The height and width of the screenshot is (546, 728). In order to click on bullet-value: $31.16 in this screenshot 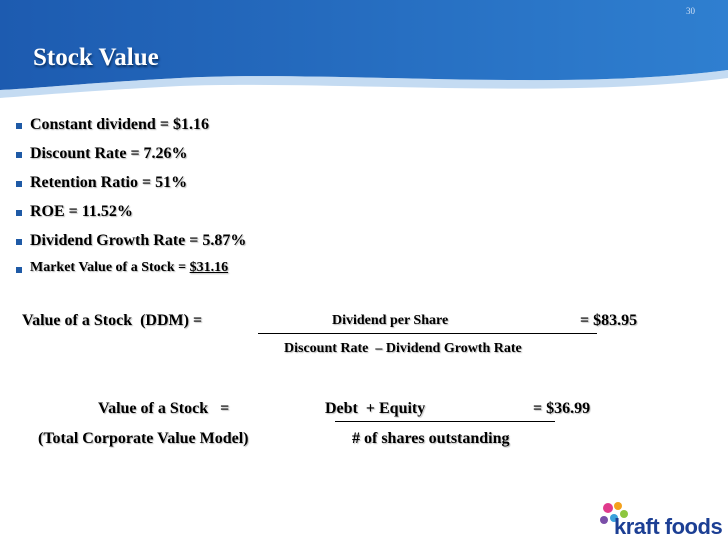, I will do `click(209, 267)`.